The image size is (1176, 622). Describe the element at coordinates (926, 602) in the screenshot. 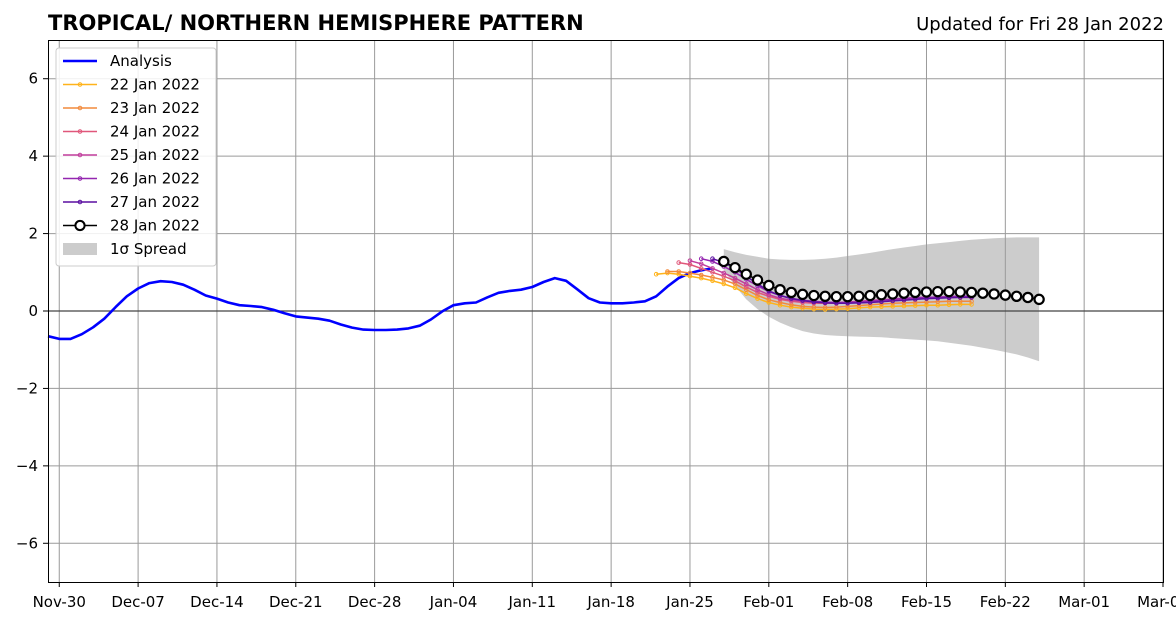

I see `x-tick-label: Feb-15` at that location.